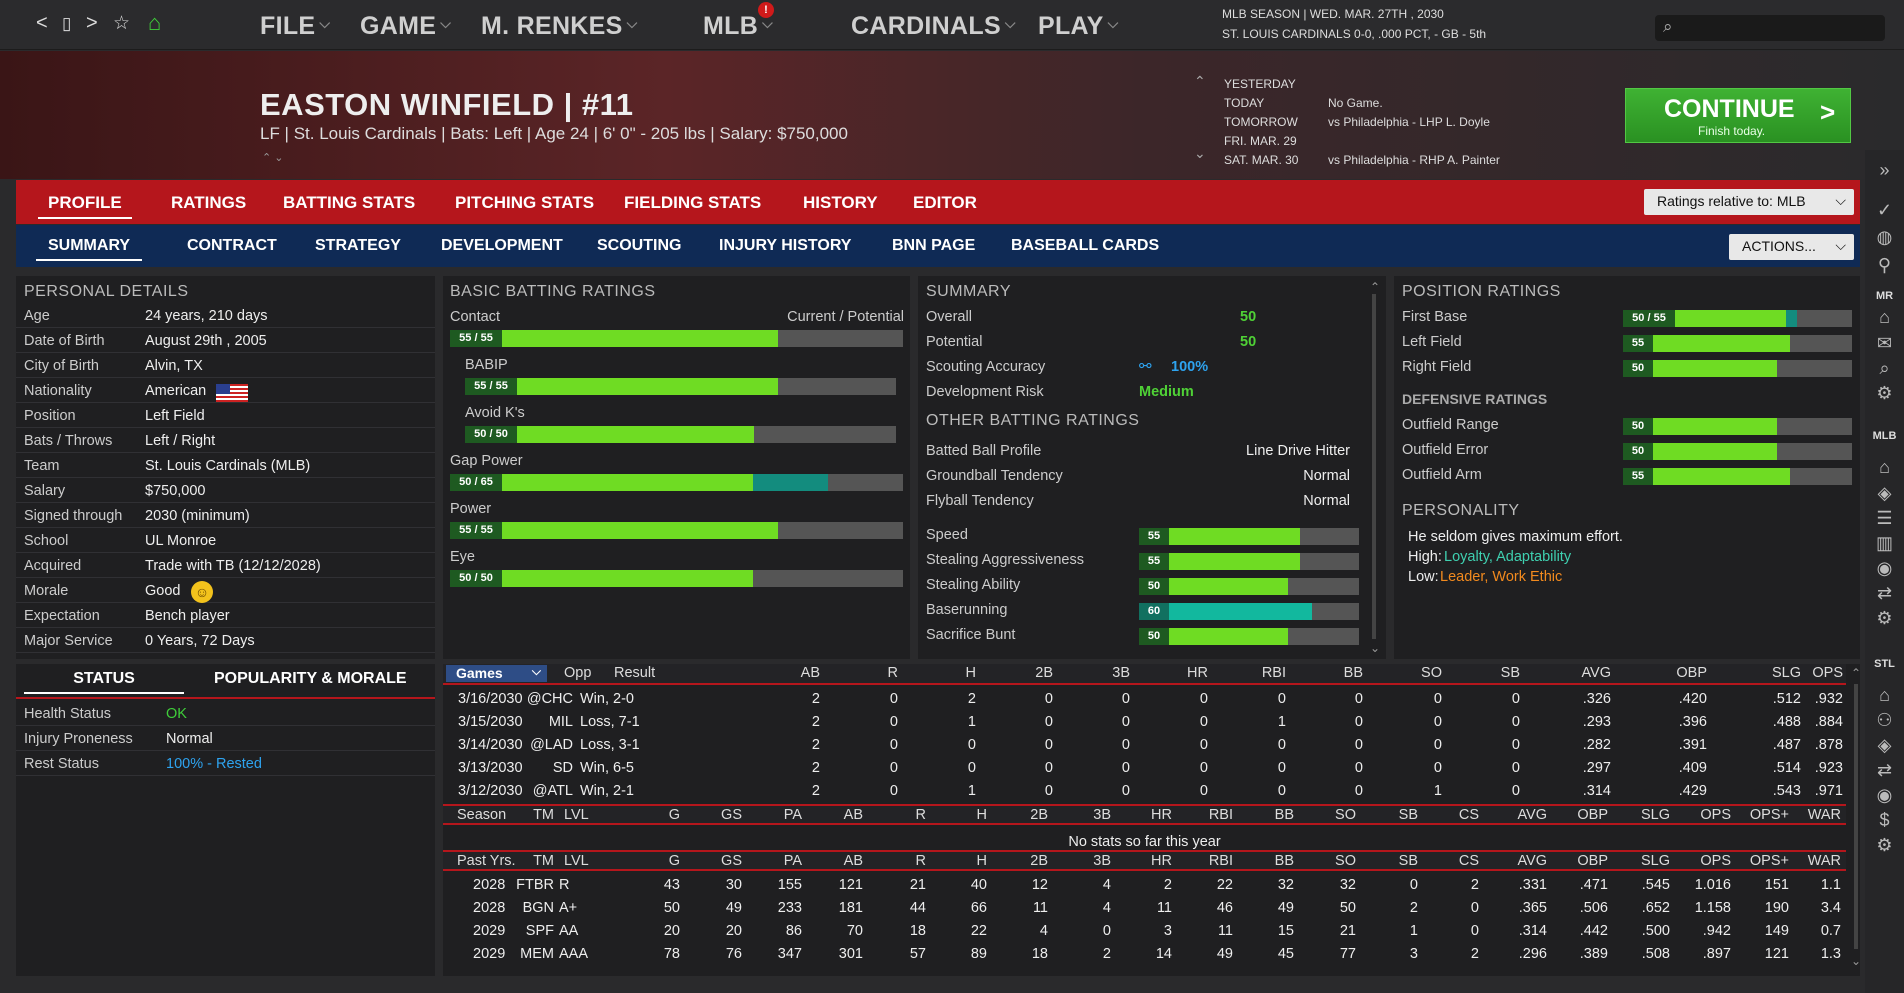  I want to click on tab-status: STATUS, so click(104, 682).